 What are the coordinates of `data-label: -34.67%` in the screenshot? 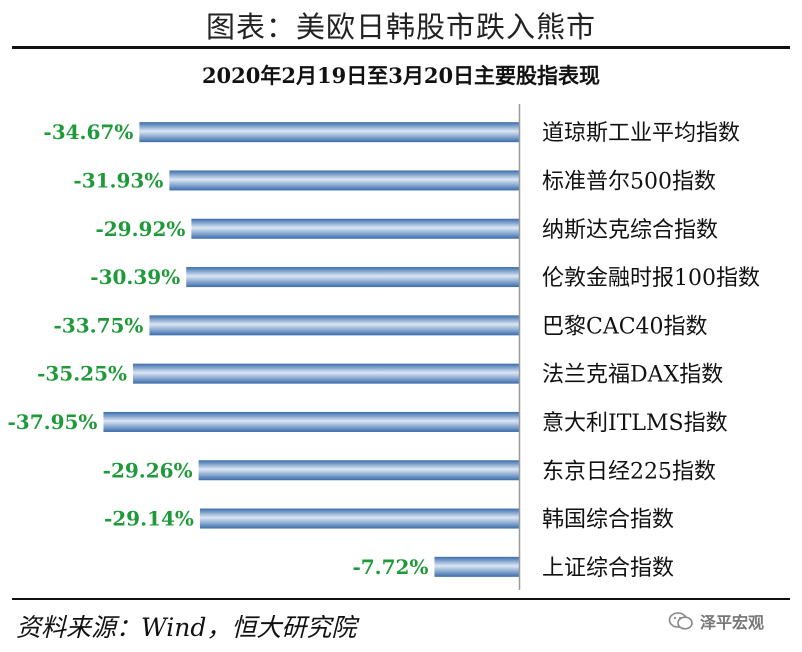 It's located at (88, 132).